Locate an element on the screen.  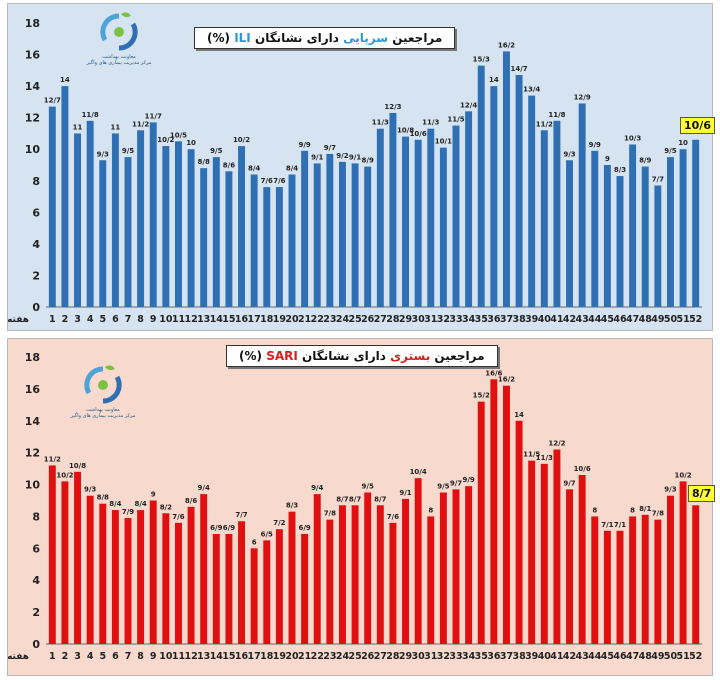
ili-xtick-label: 1 is located at coordinates (52, 319).